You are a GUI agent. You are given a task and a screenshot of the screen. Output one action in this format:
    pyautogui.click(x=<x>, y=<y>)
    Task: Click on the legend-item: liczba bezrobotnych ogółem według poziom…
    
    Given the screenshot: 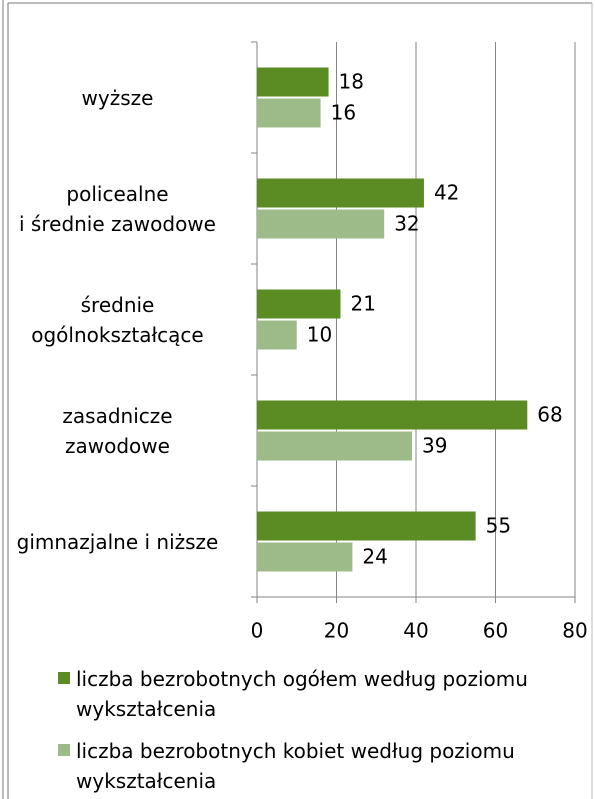 What is the action you would take?
    pyautogui.click(x=318, y=694)
    